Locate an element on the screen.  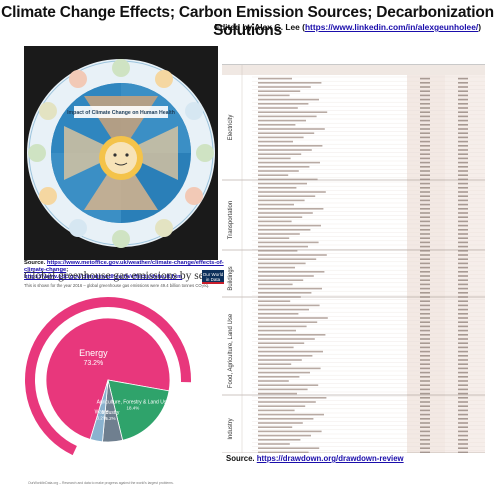
center-title-bg is located at coordinates (121, 112).